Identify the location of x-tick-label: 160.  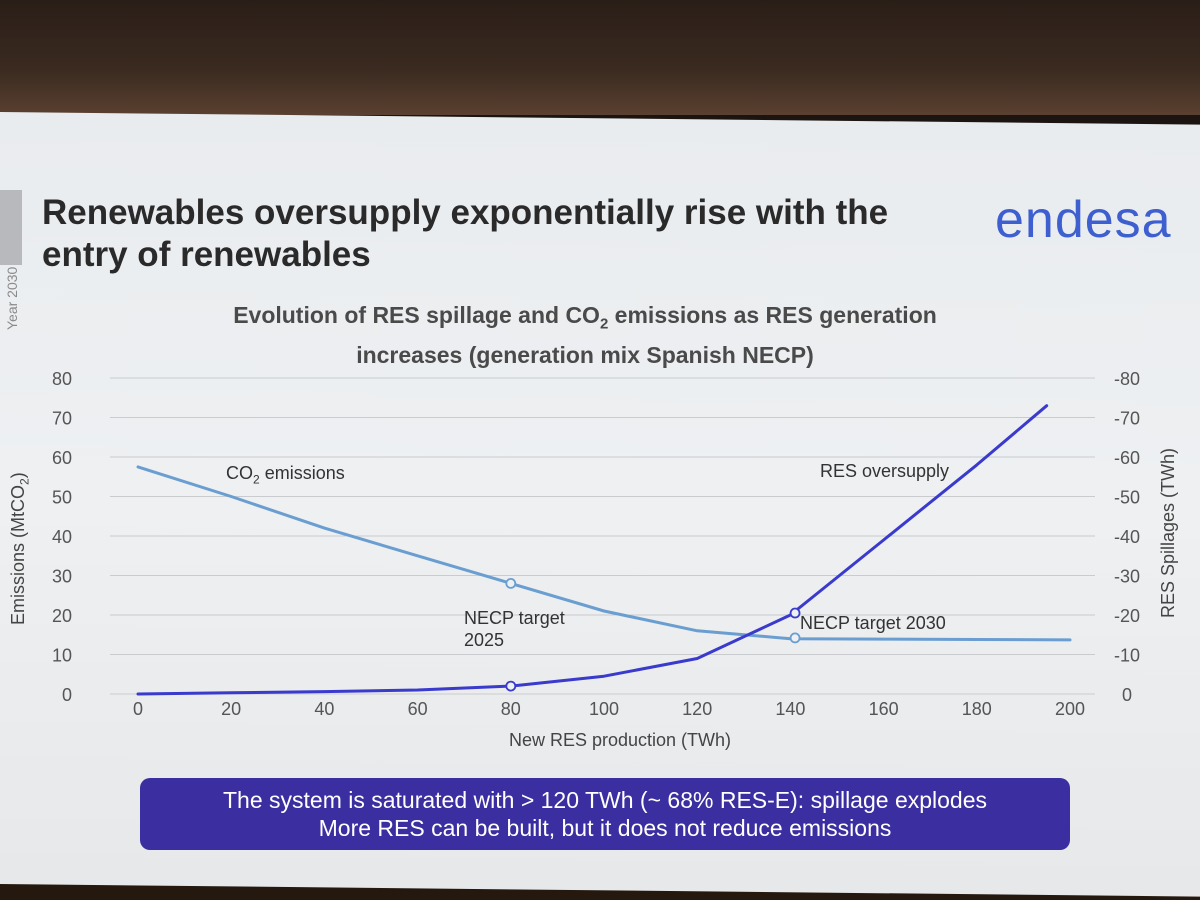
(884, 709).